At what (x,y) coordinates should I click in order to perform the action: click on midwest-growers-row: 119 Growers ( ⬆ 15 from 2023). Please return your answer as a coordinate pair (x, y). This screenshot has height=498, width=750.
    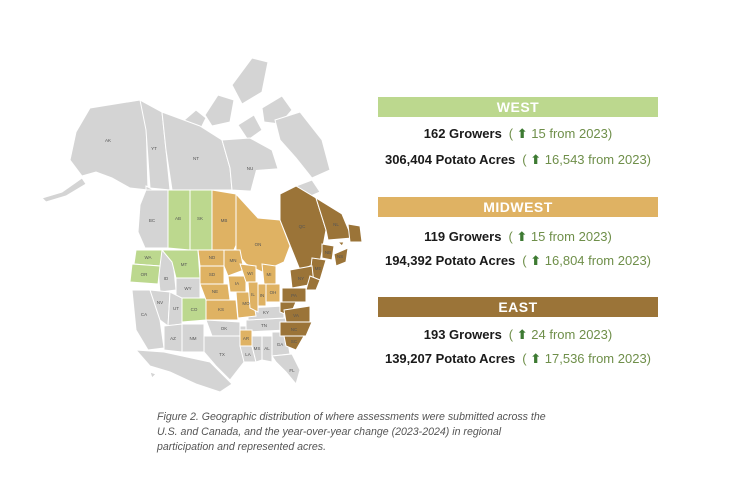
    Looking at the image, I should click on (518, 237).